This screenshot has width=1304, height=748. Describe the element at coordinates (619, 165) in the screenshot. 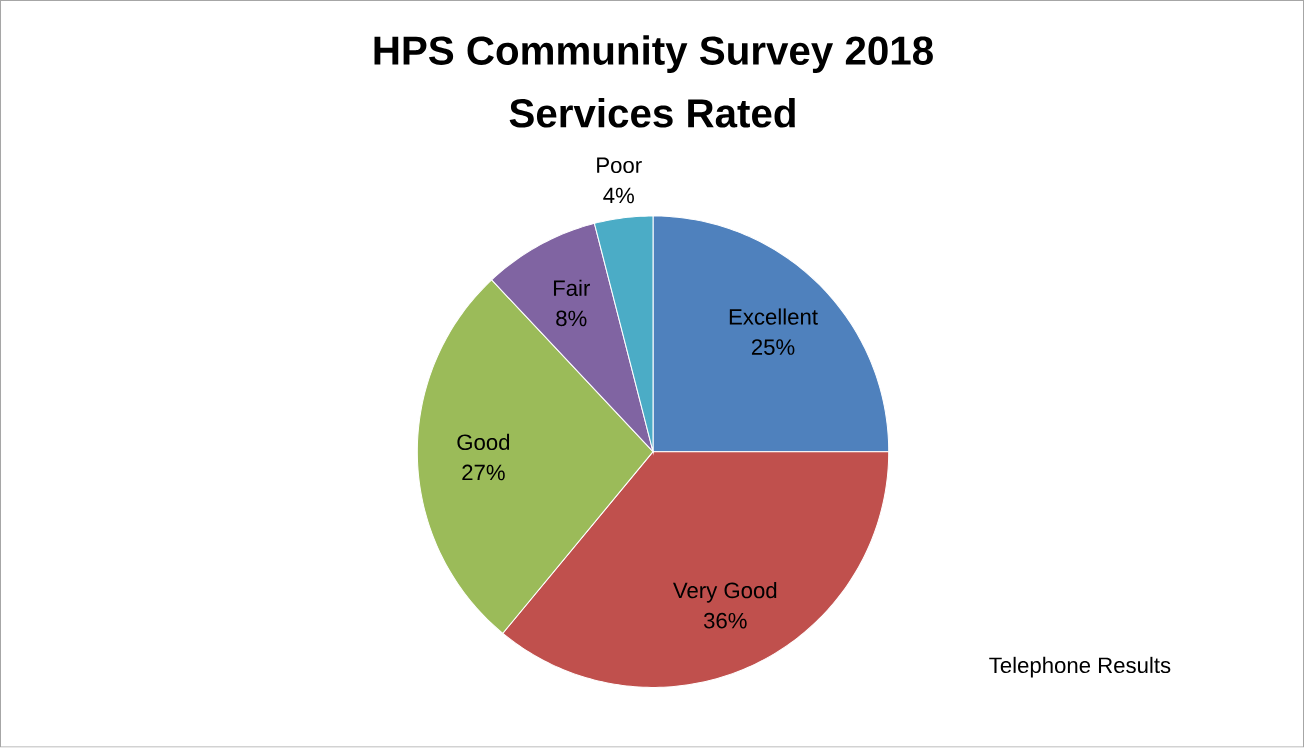

I see `slice-label: Poor` at that location.